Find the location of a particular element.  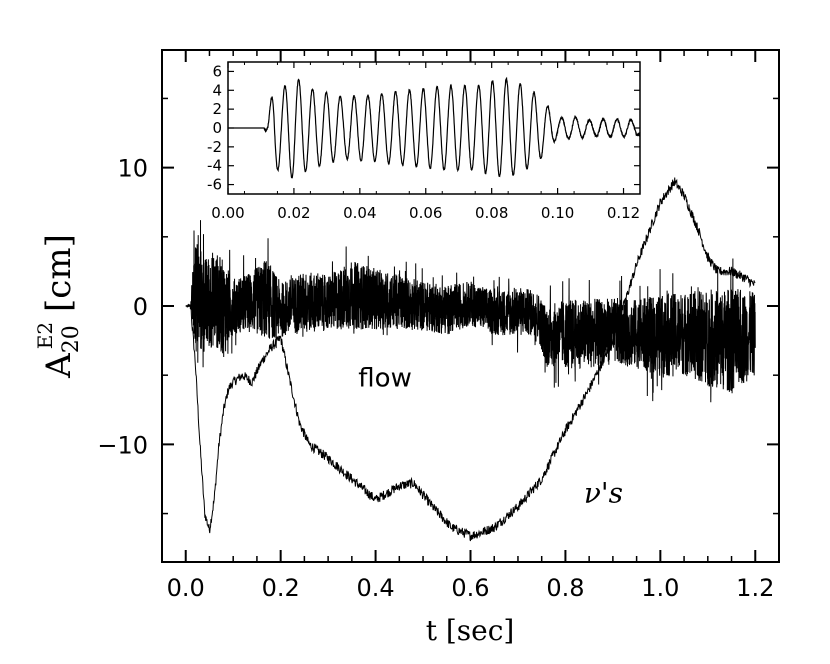

y-axis-label-sup: E2 is located at coordinates (45, 335).